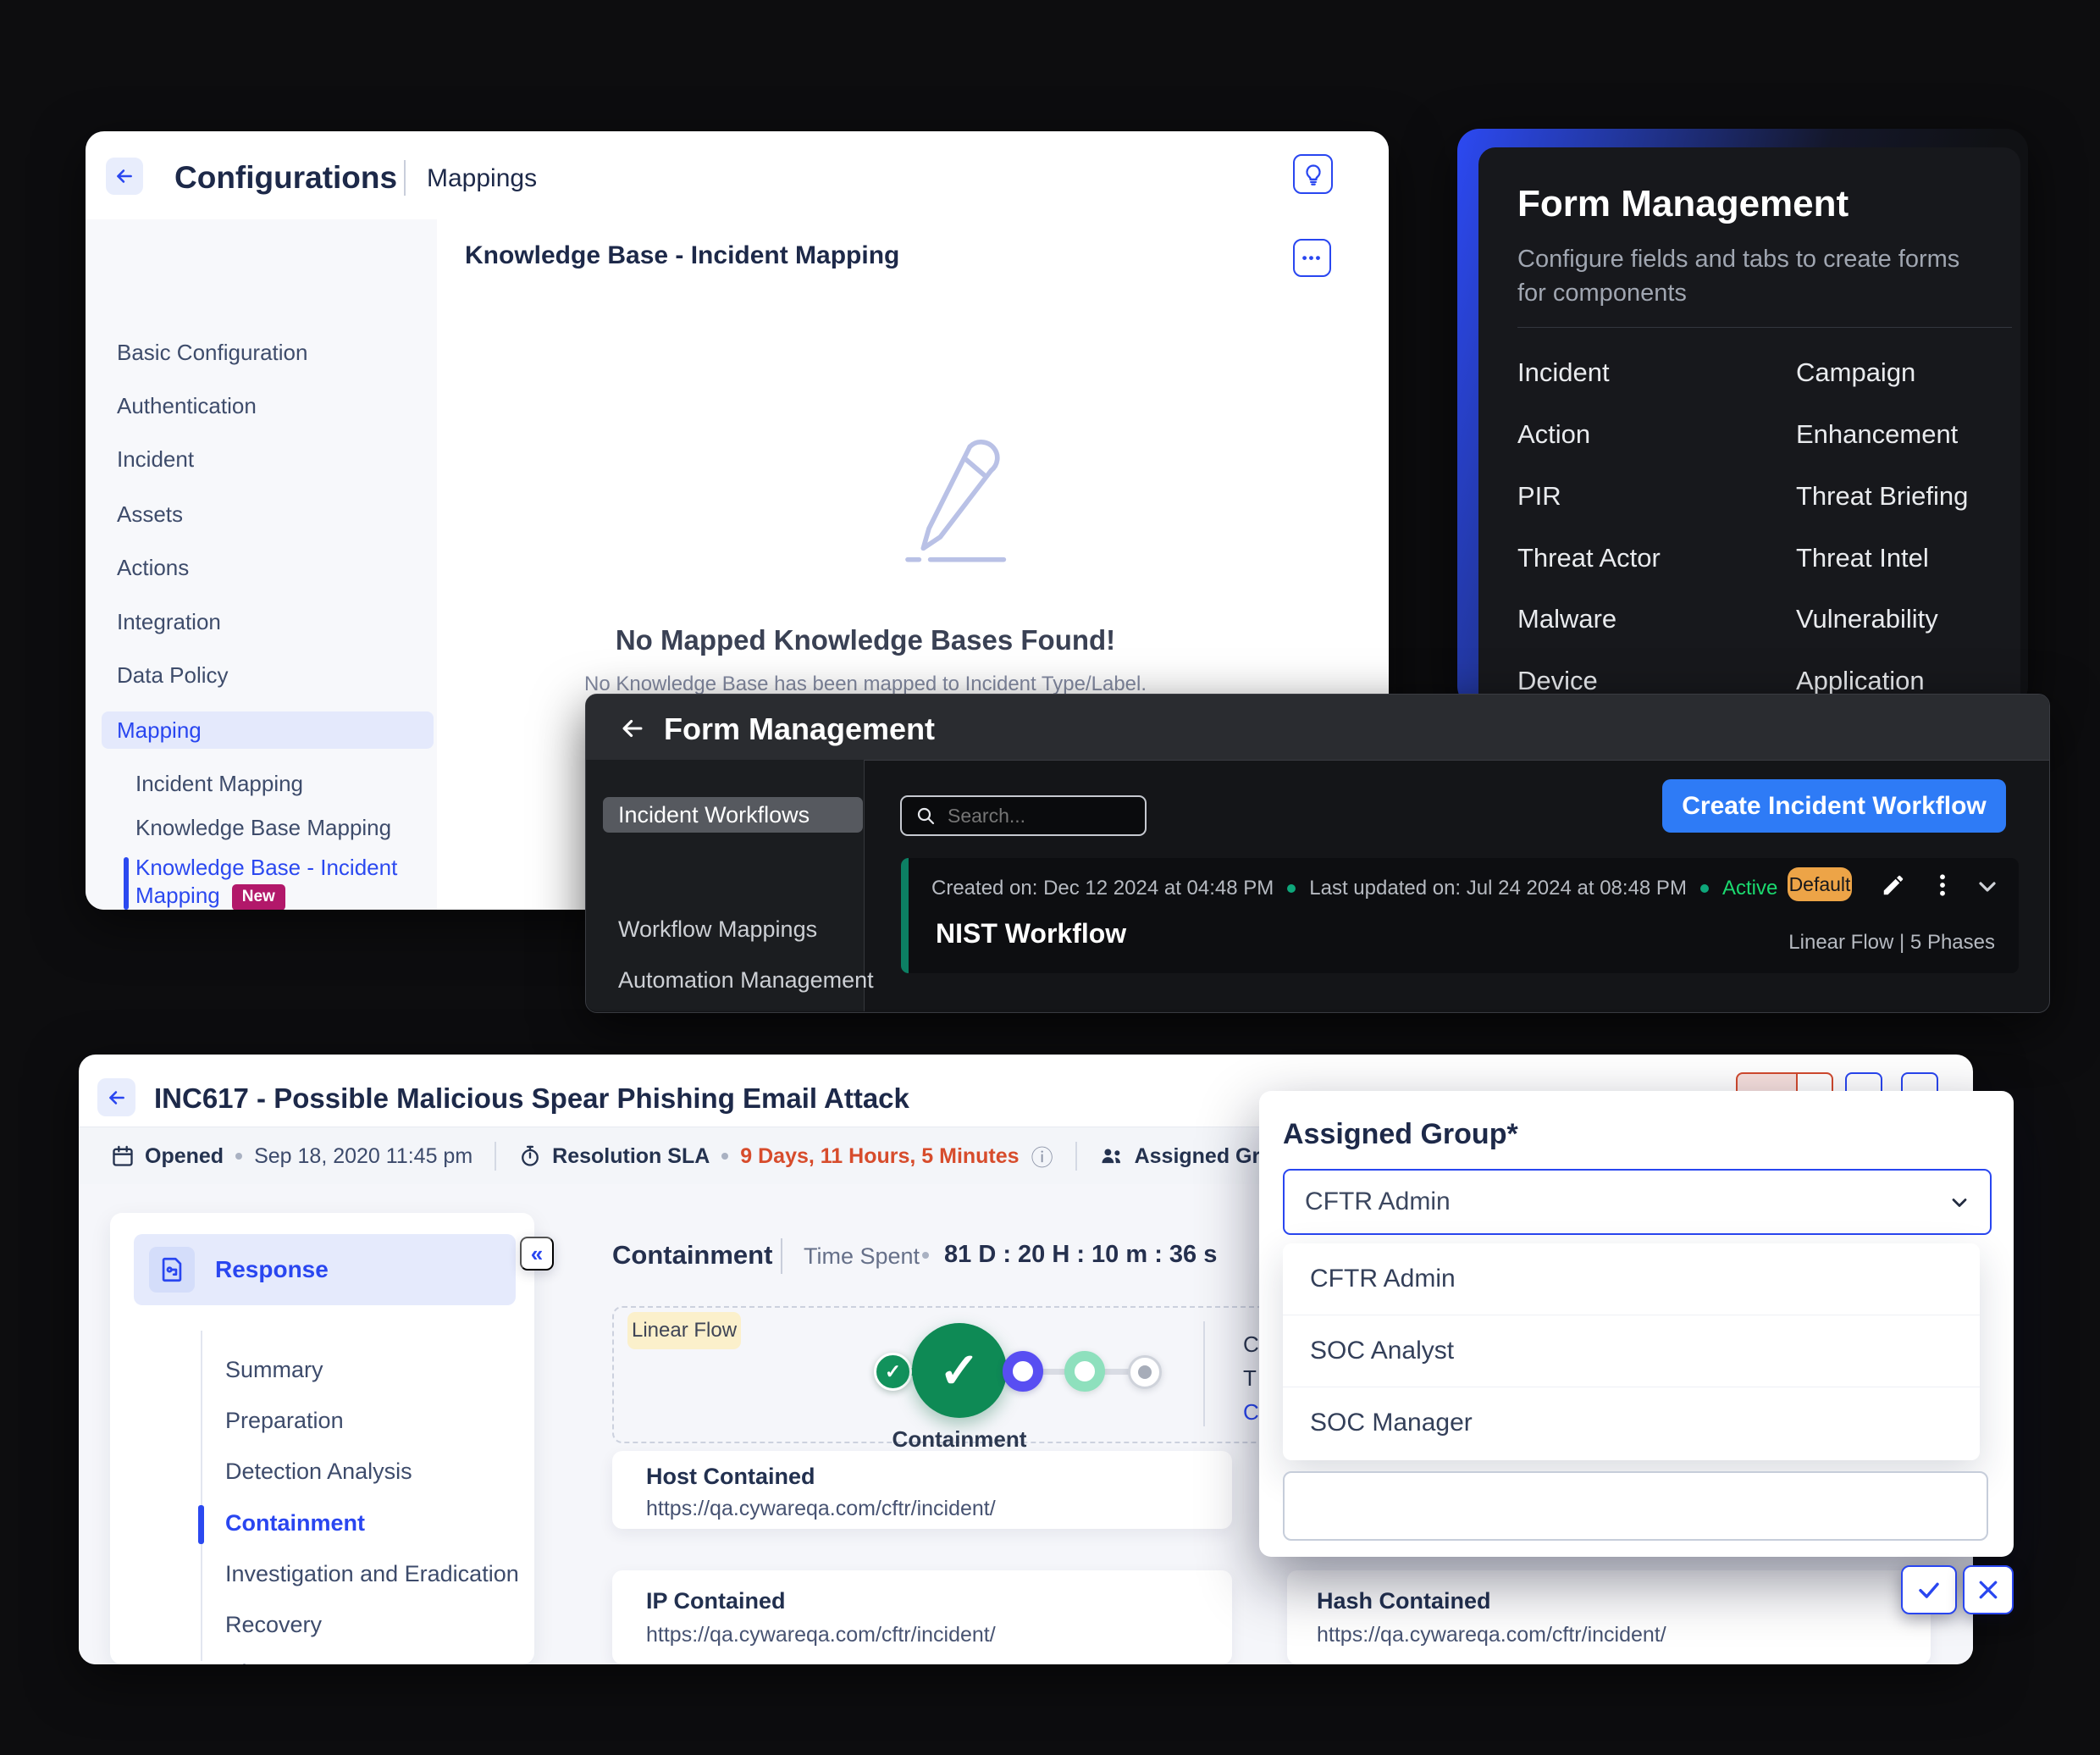 The image size is (2100, 1755). What do you see at coordinates (1312, 258) in the screenshot?
I see `more-options-button: •••` at bounding box center [1312, 258].